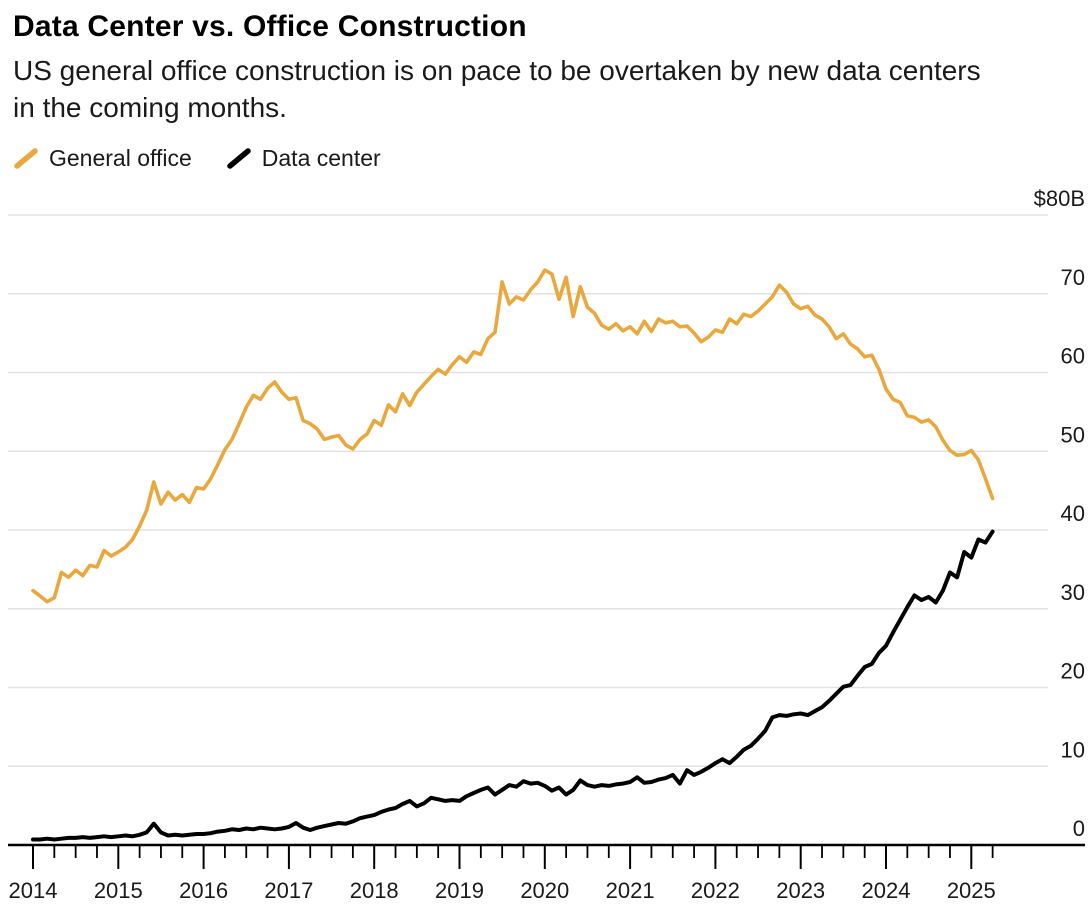  What do you see at coordinates (118, 890) in the screenshot?
I see `x-axis-label: 2015` at bounding box center [118, 890].